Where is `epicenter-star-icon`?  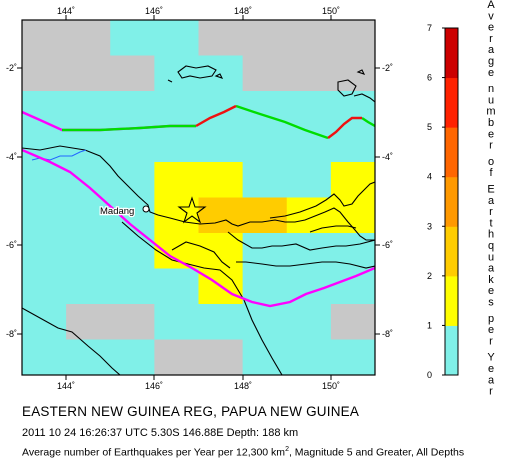
epicenter-star-icon is located at coordinates (192, 210).